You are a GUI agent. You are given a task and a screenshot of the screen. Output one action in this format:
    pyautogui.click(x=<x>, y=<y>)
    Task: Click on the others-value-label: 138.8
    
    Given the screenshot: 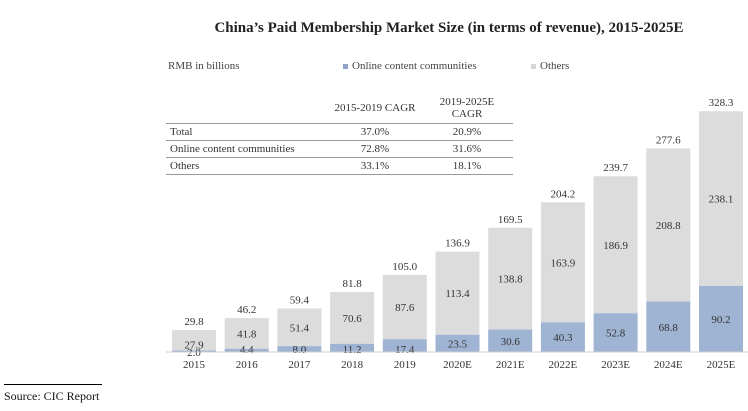 What is the action you would take?
    pyautogui.click(x=510, y=280)
    